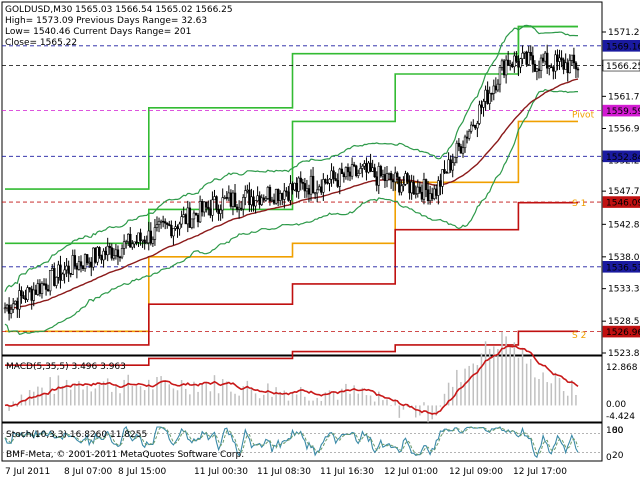 The height and width of the screenshot is (480, 640). What do you see at coordinates (540, 472) in the screenshot?
I see `time-label: 12 Jul 17:00` at bounding box center [540, 472].